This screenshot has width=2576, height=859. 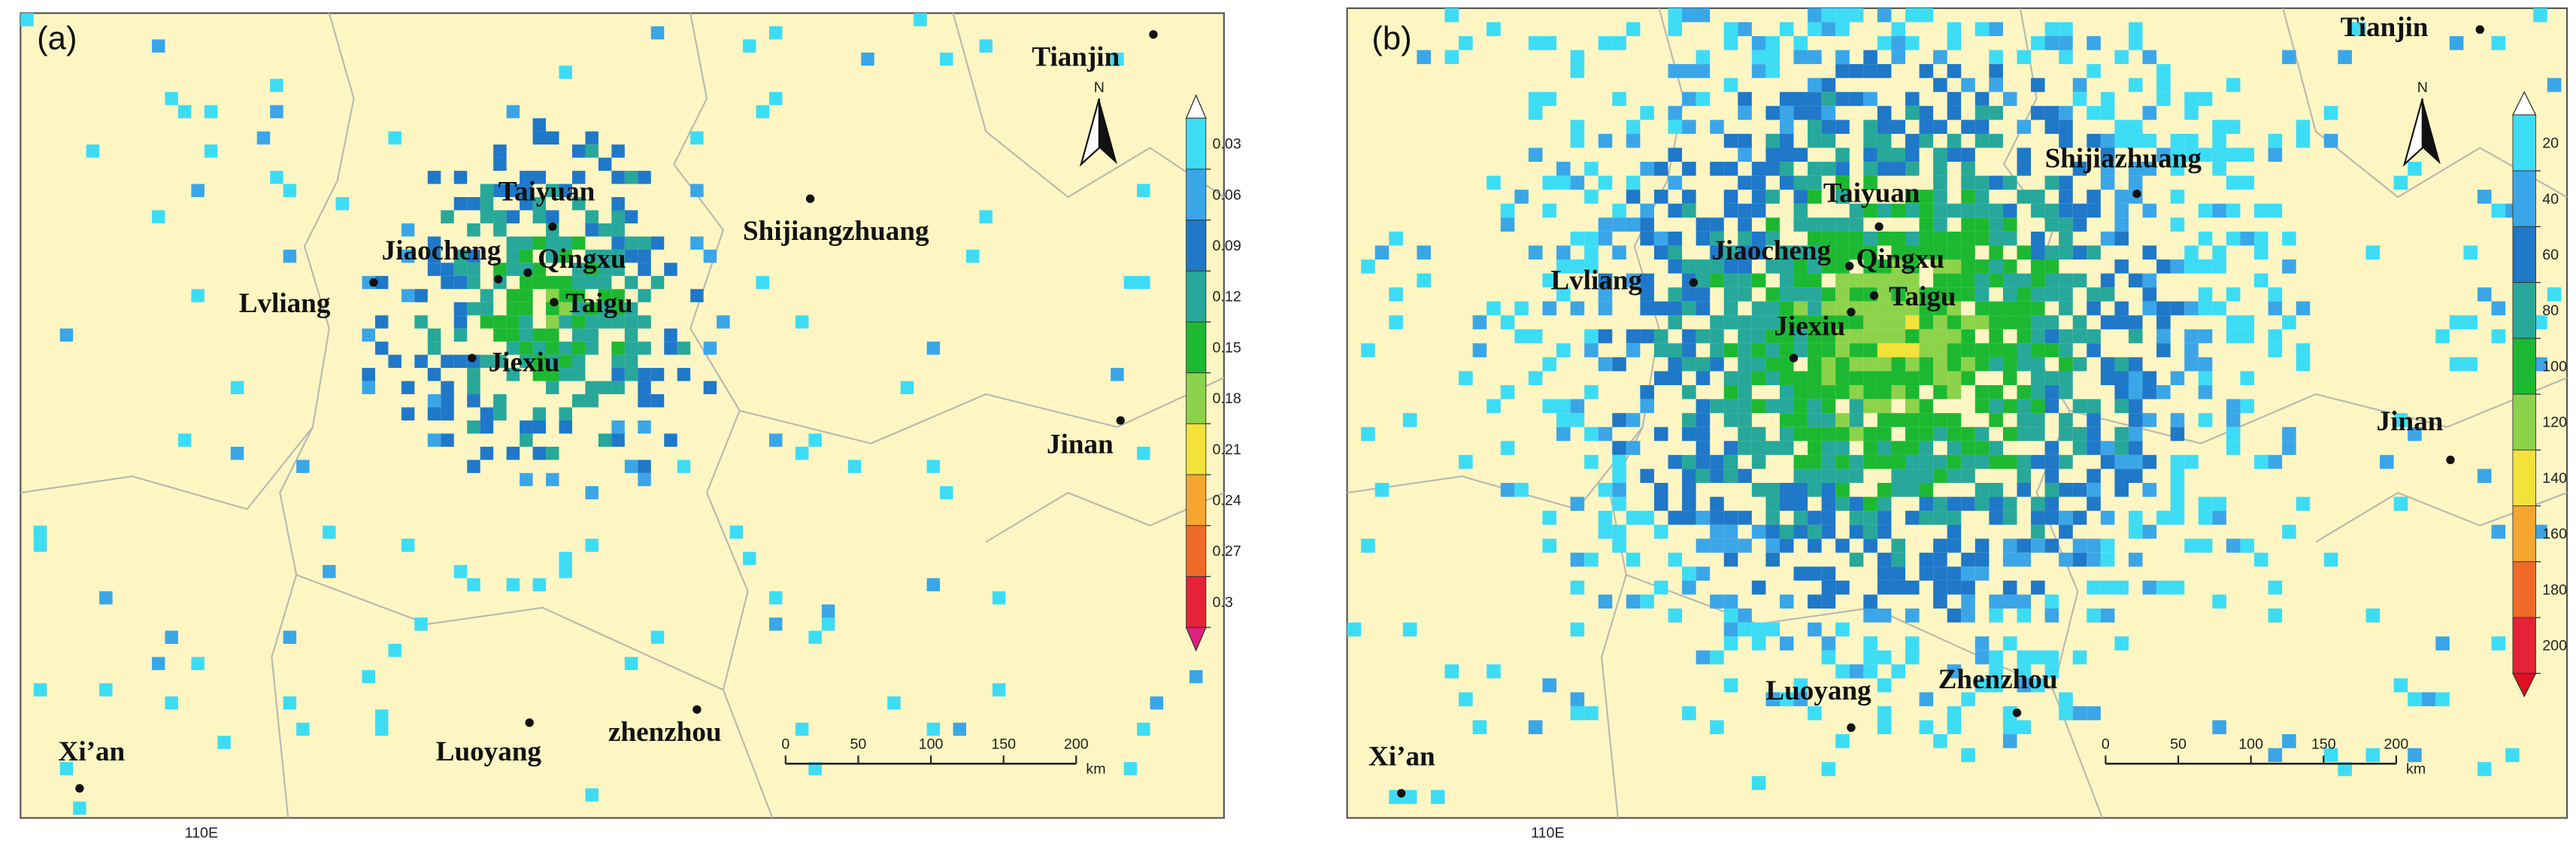 I want to click on city-label: Taiyuan, so click(x=1871, y=193).